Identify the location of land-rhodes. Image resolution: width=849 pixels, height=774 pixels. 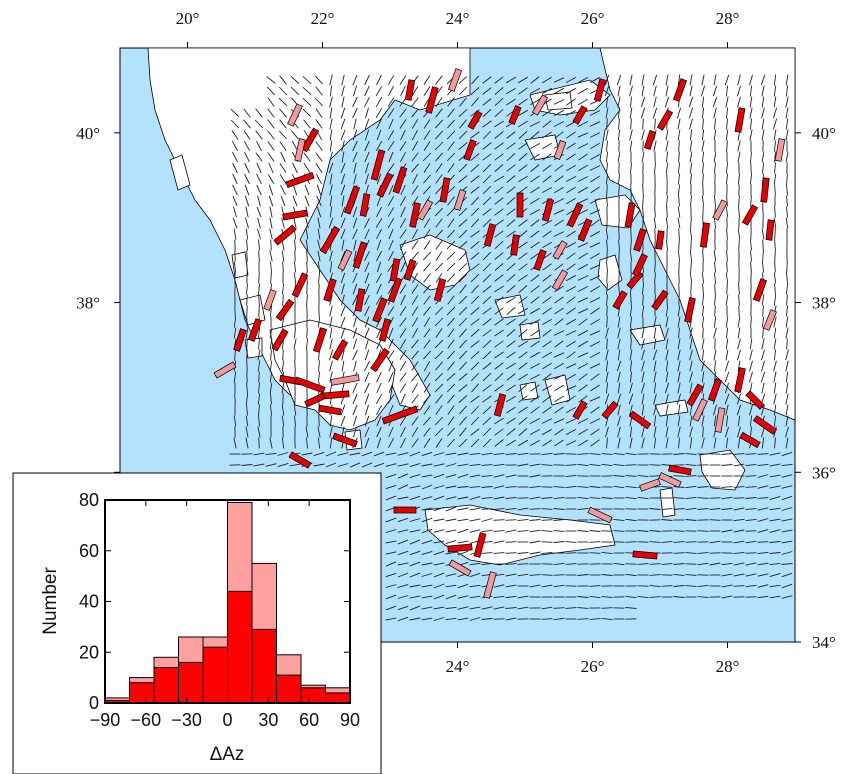
(722, 470).